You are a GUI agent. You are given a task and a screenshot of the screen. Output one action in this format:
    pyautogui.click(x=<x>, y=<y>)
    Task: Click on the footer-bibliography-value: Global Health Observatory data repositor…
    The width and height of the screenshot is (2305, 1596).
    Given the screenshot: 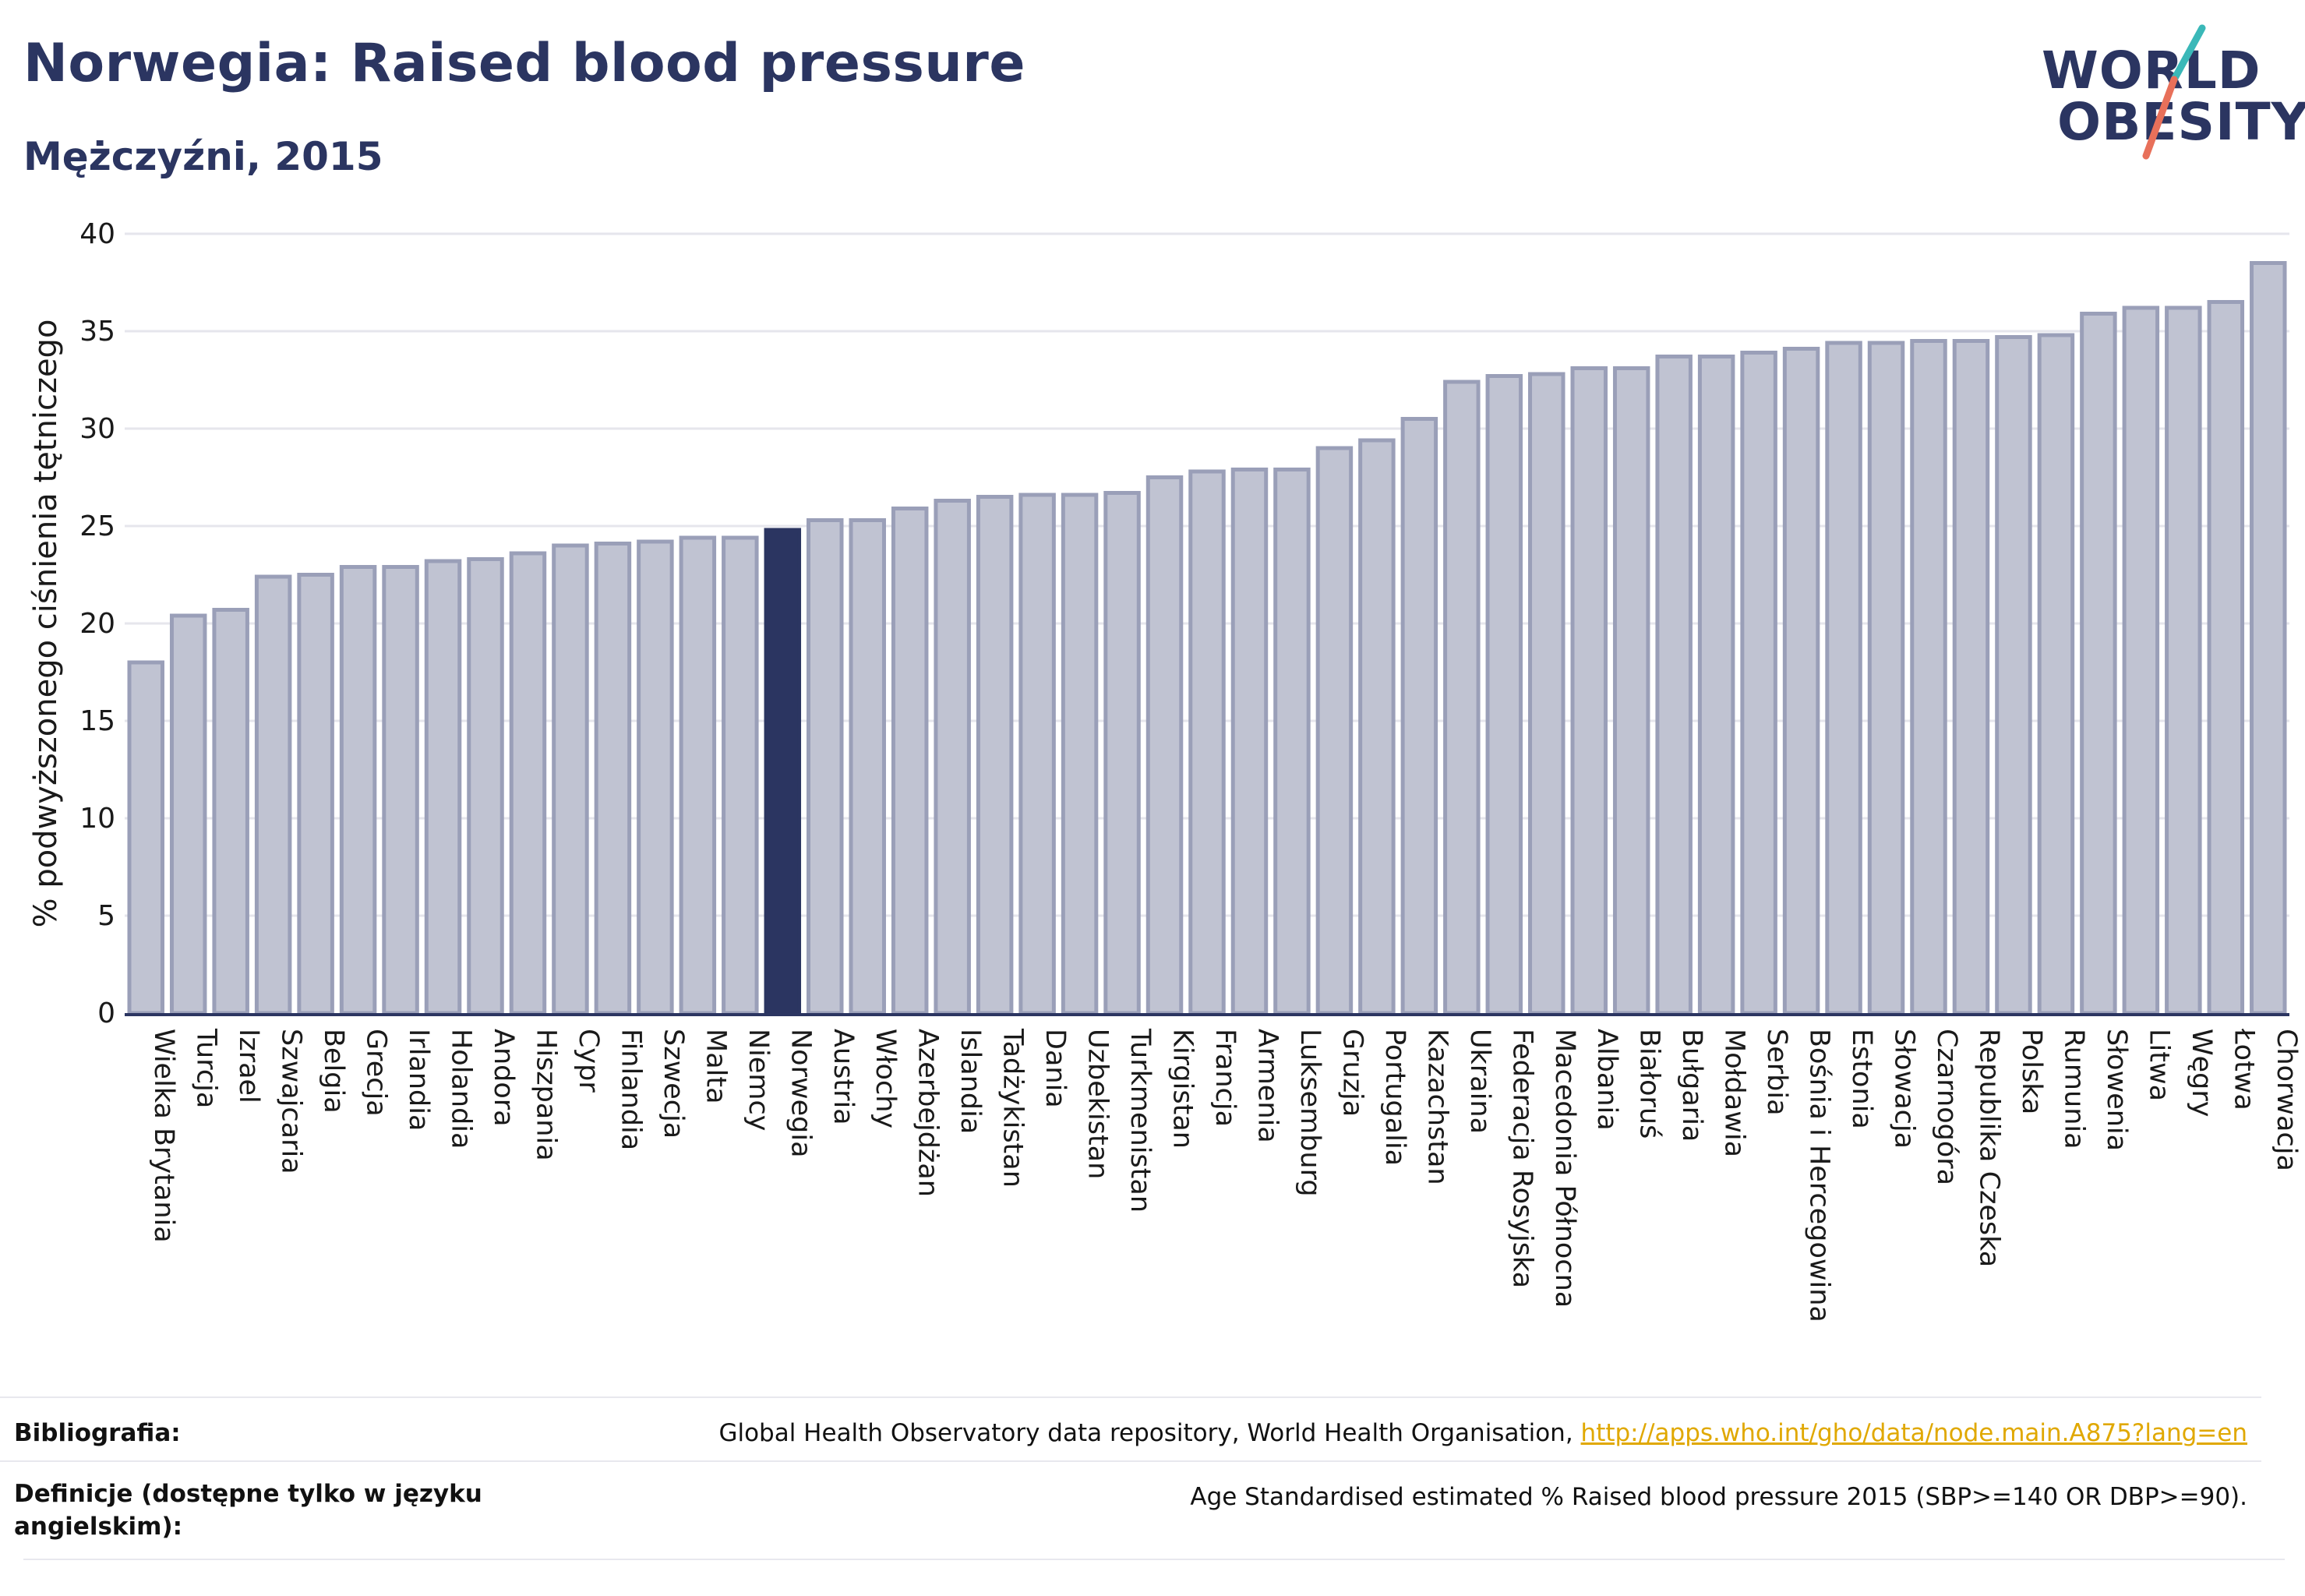 What is the action you would take?
    pyautogui.click(x=1482, y=1433)
    